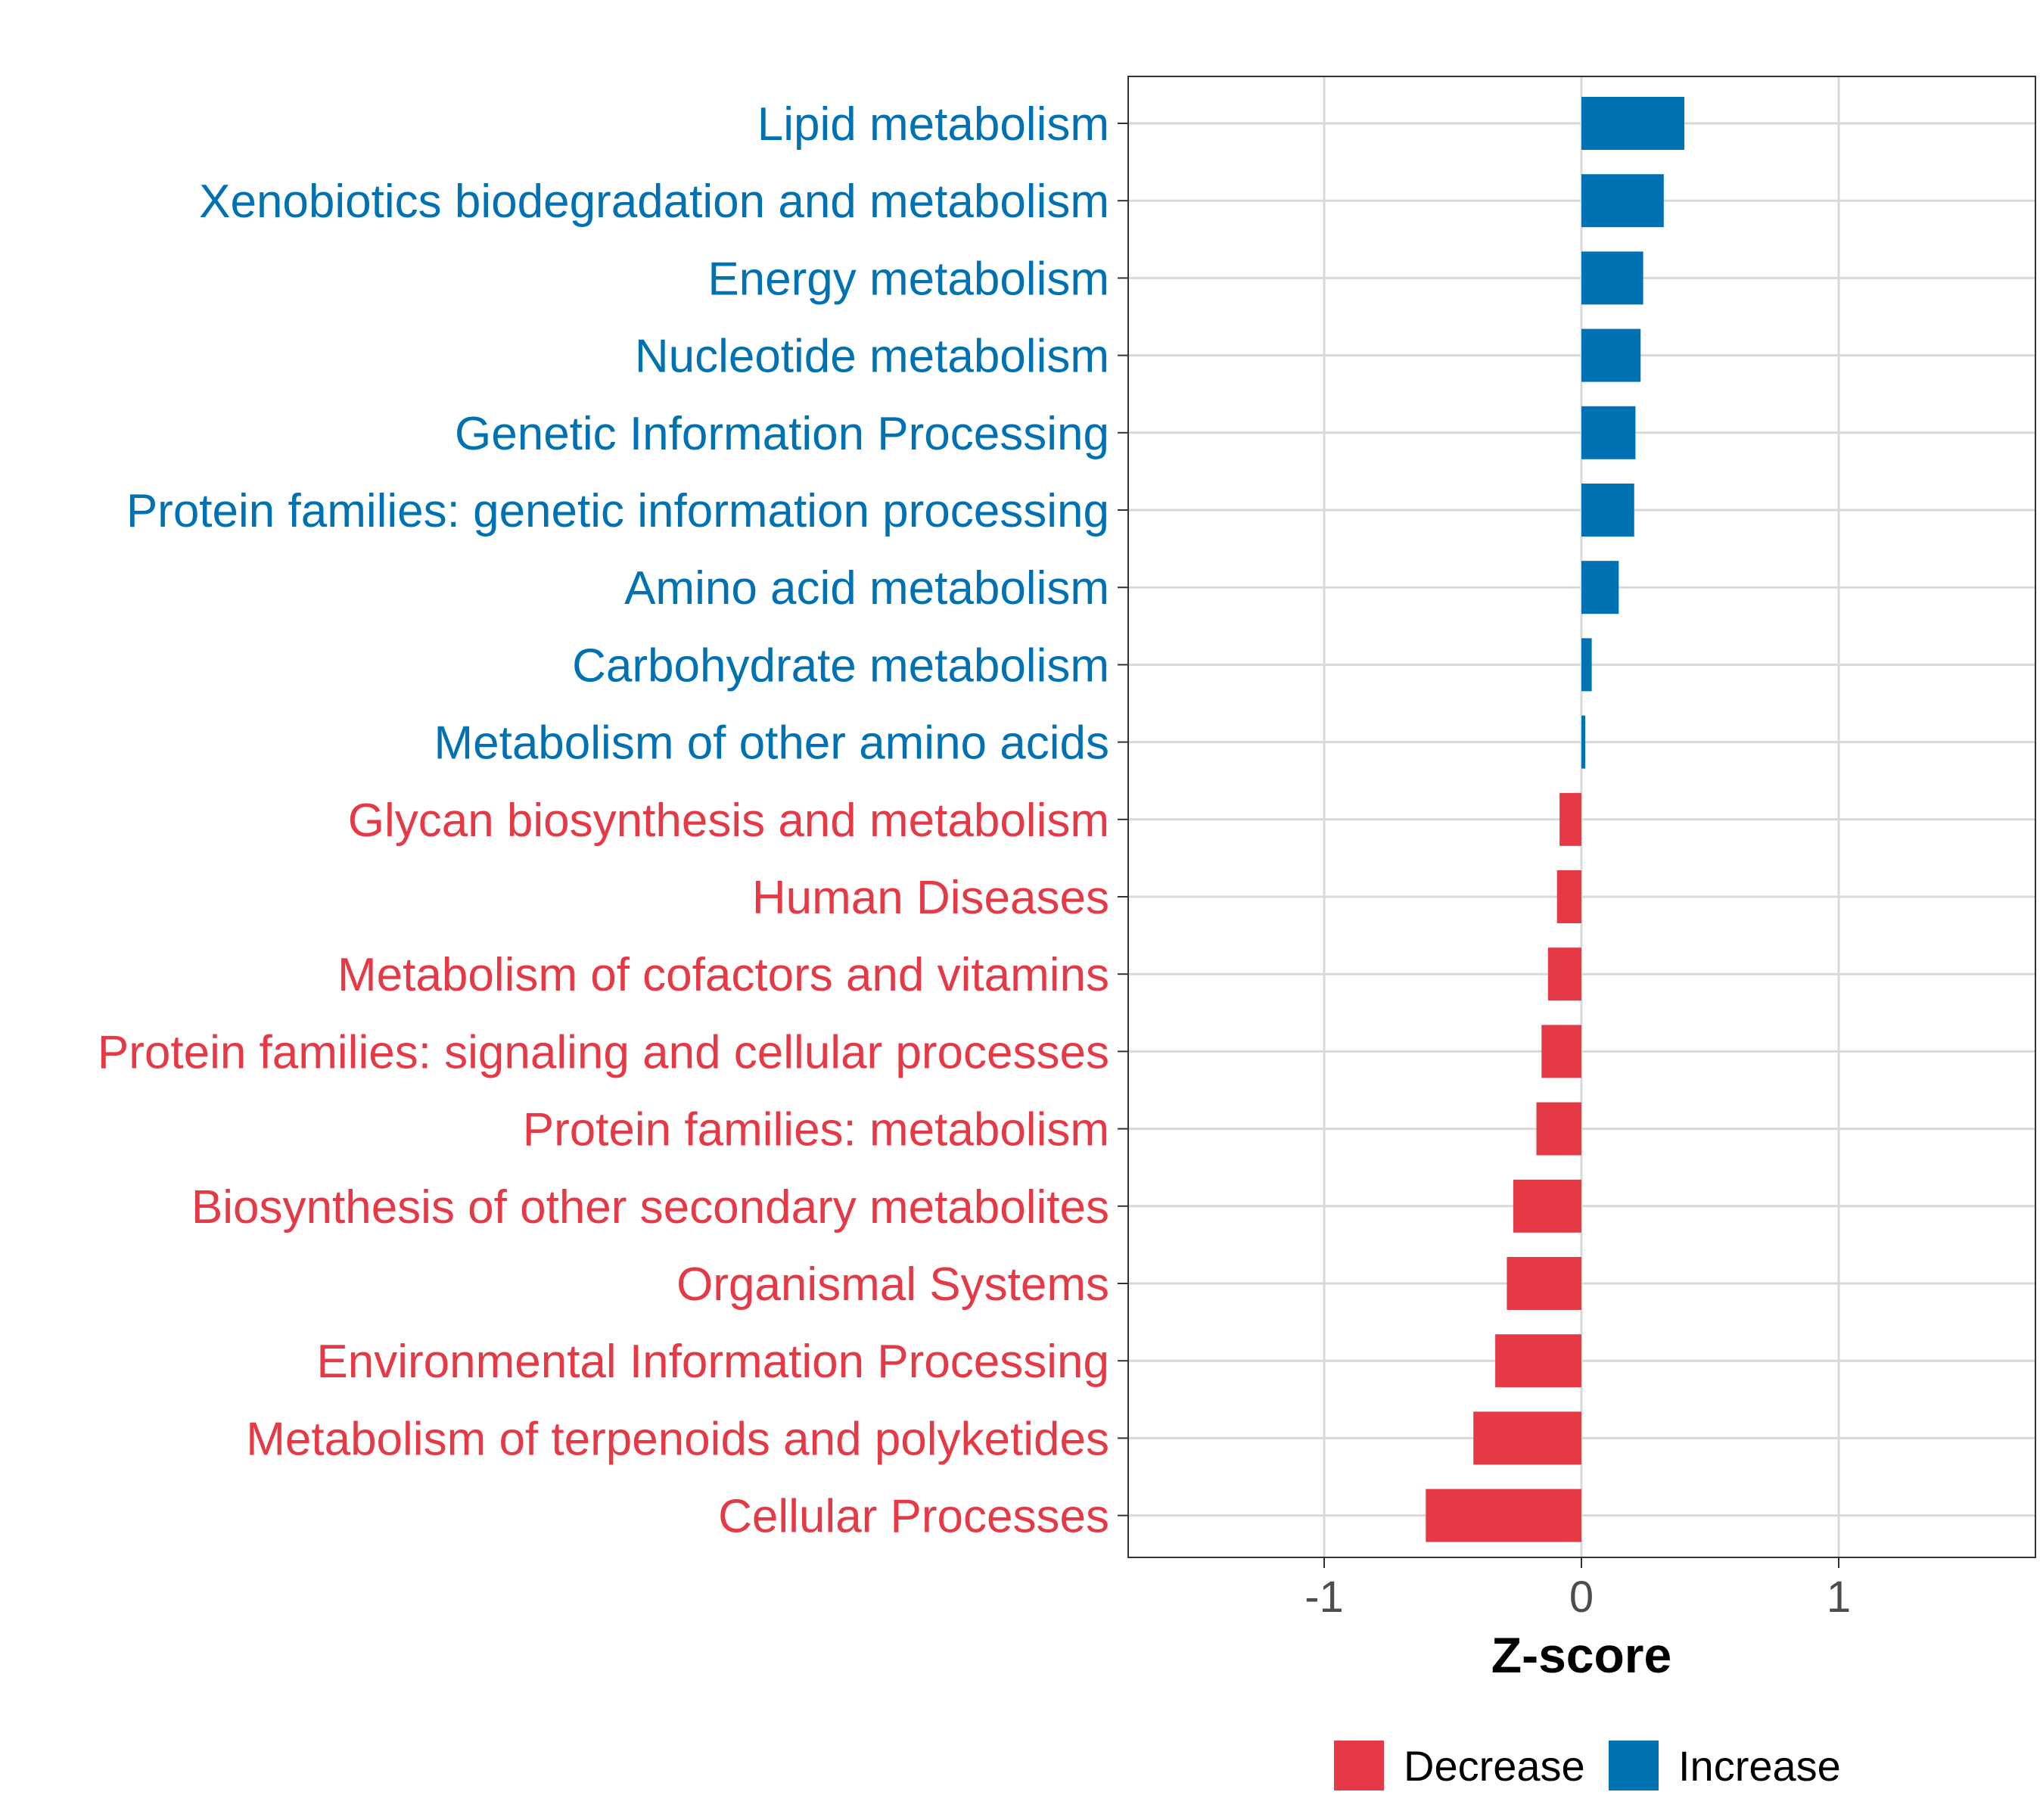 The width and height of the screenshot is (2043, 1820). Describe the element at coordinates (867, 588) in the screenshot. I see `category-label: Amino acid metabolism` at that location.